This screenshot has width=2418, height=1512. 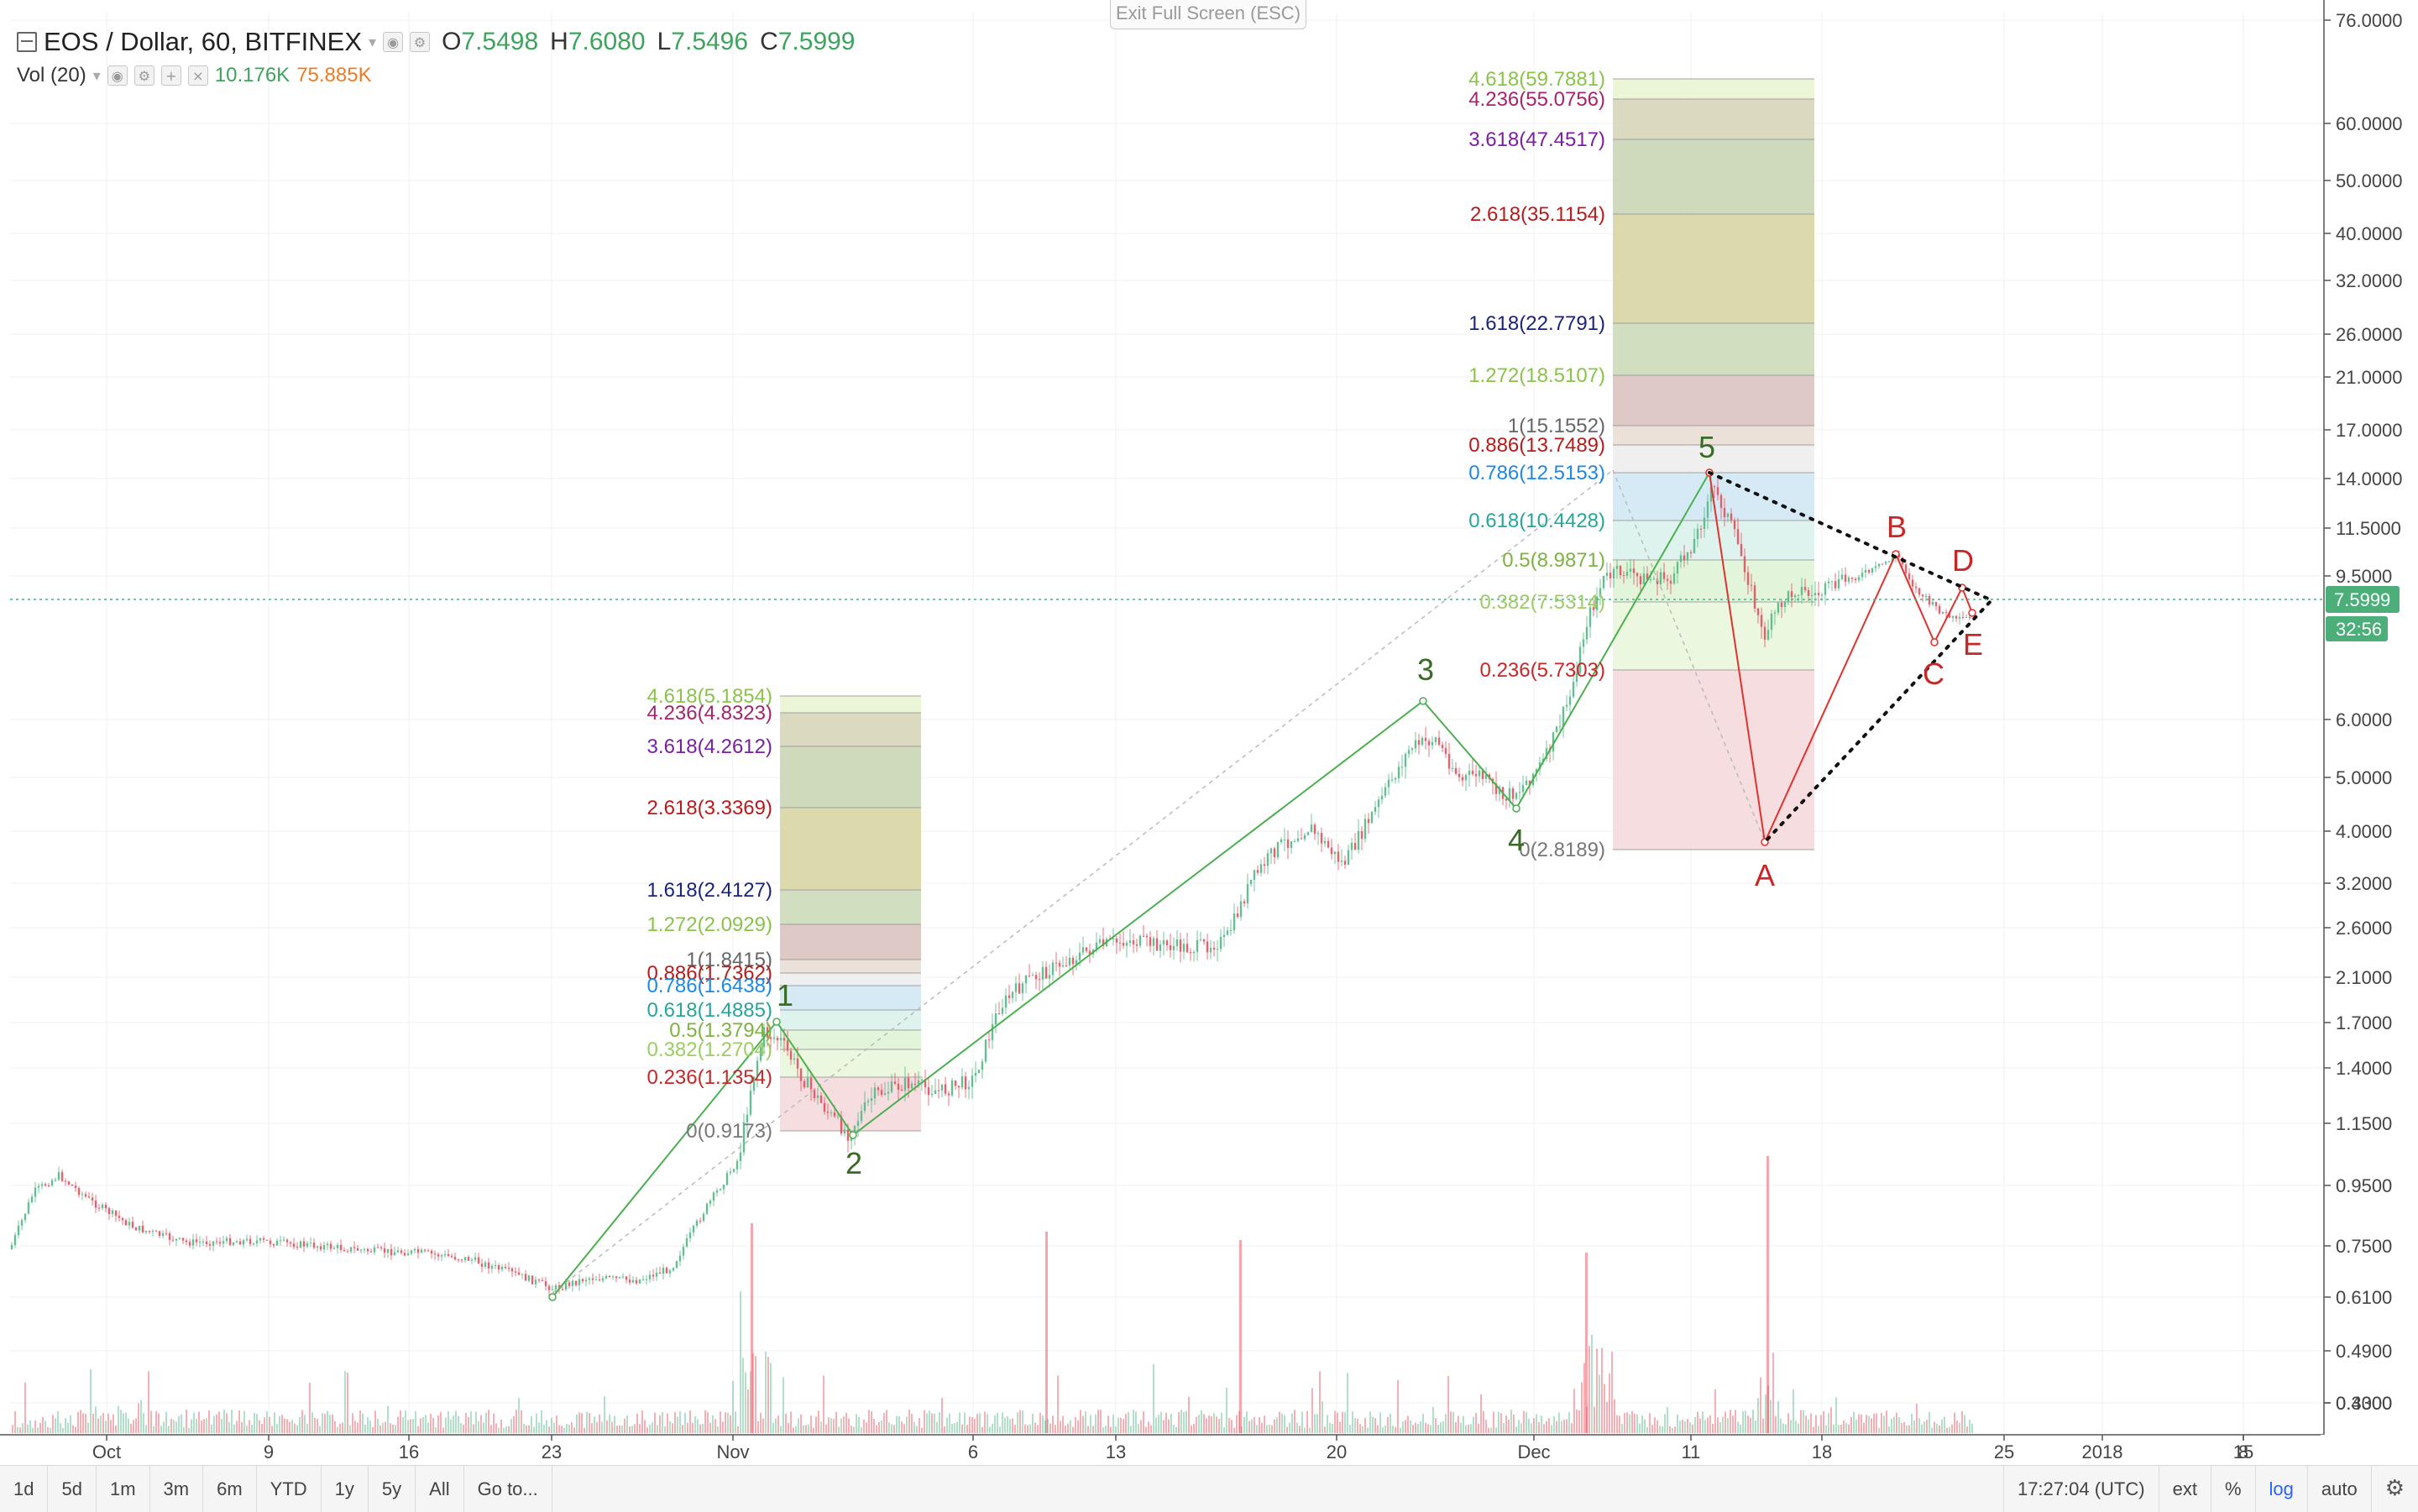 What do you see at coordinates (1208, 14) in the screenshot?
I see `exit-fullscreen-button: Exit Full Screen (ESC)` at bounding box center [1208, 14].